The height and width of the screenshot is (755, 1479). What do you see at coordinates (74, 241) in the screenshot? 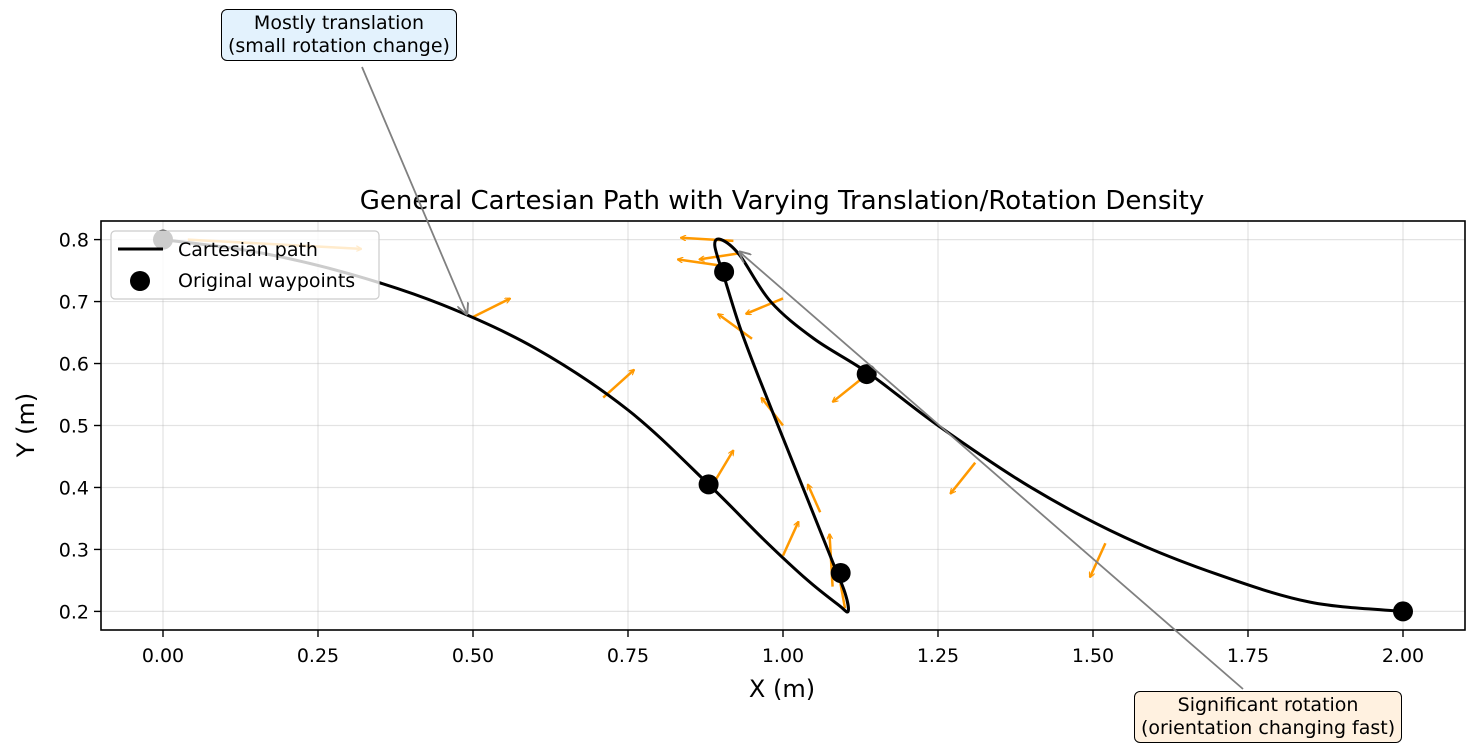
I see `y-tick-label: 0.8` at bounding box center [74, 241].